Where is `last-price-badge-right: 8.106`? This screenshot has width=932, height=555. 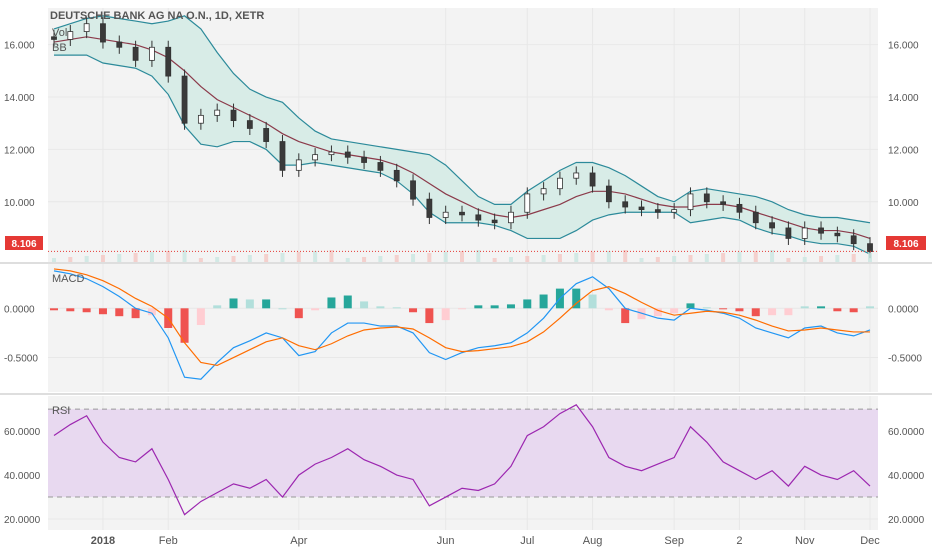
last-price-badge-right: 8.106 is located at coordinates (906, 243).